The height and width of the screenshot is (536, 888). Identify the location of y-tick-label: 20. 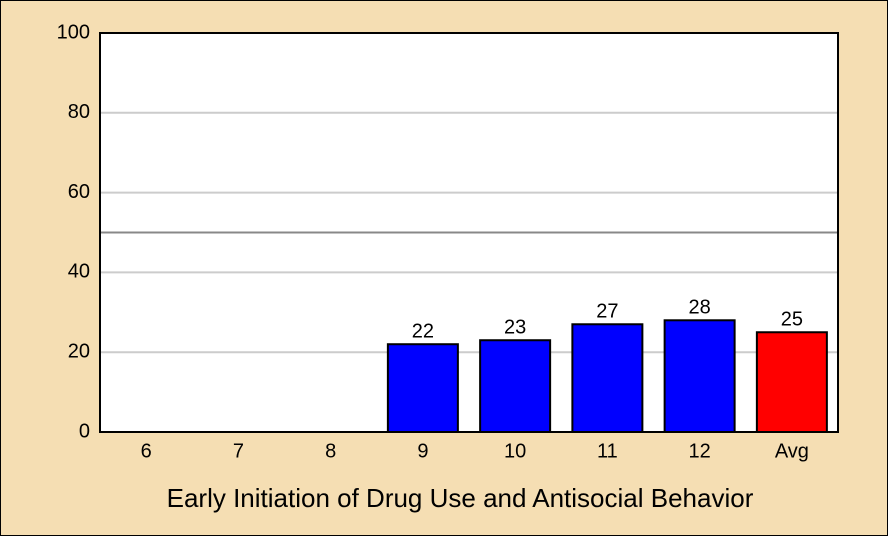
(79, 351).